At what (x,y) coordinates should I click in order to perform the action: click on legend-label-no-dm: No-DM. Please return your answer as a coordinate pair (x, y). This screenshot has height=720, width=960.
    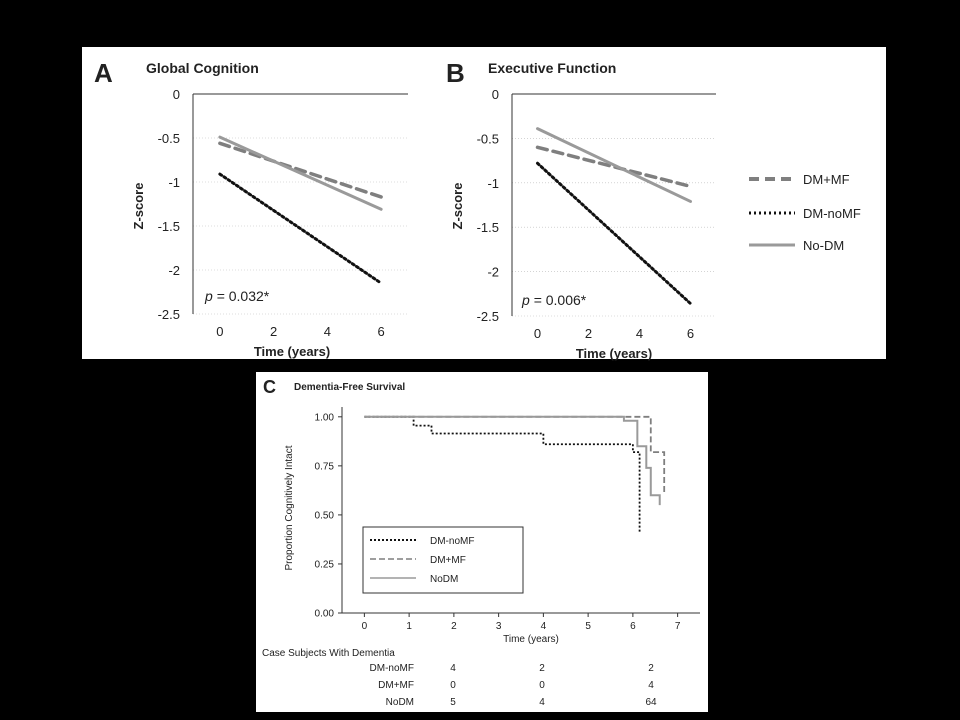
    Looking at the image, I should click on (823, 245).